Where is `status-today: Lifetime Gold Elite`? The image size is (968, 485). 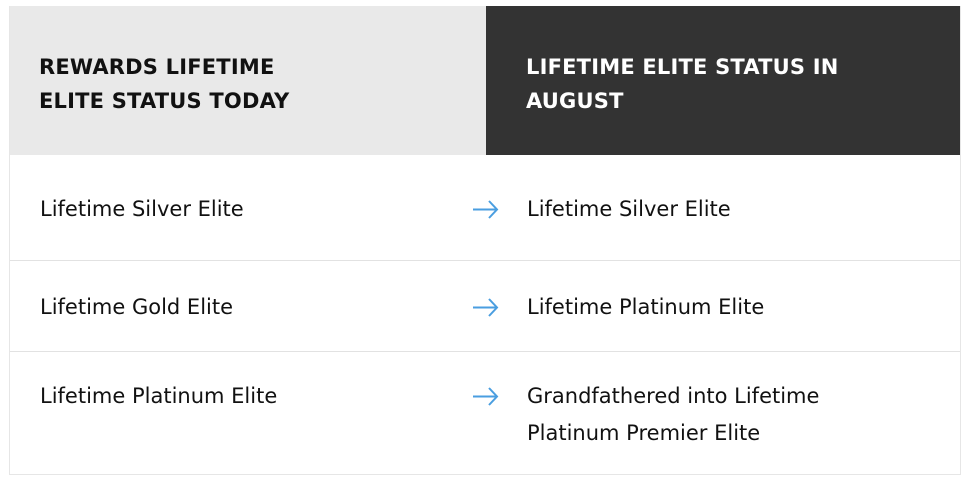 status-today: Lifetime Gold Elite is located at coordinates (137, 307).